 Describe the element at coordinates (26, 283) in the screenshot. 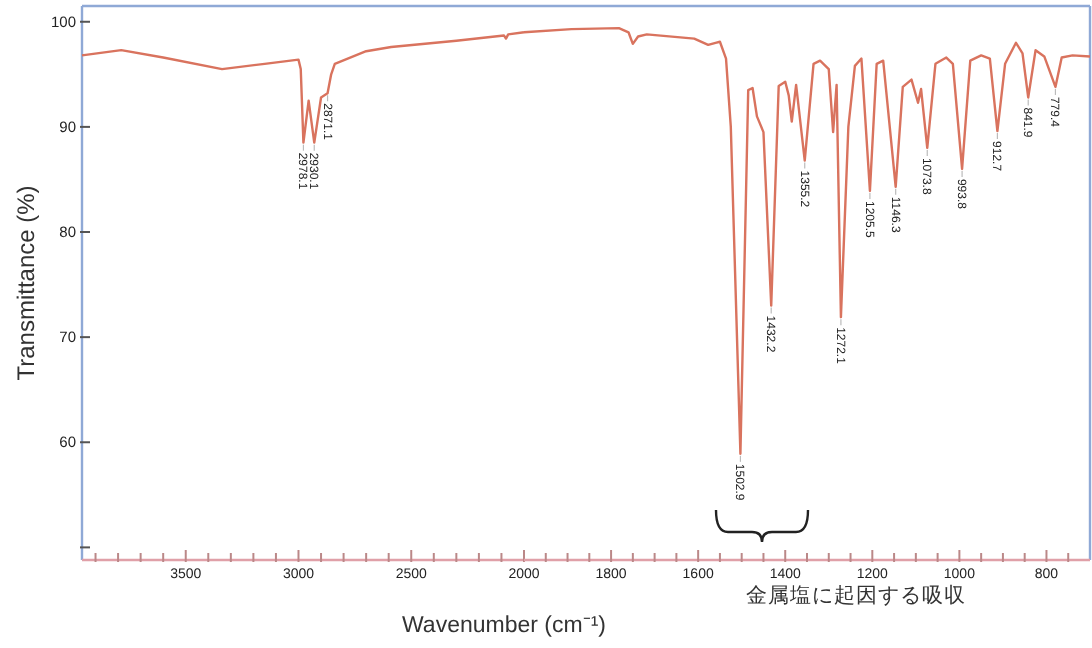

I see `y-axis-title: Transmittance (%)` at that location.